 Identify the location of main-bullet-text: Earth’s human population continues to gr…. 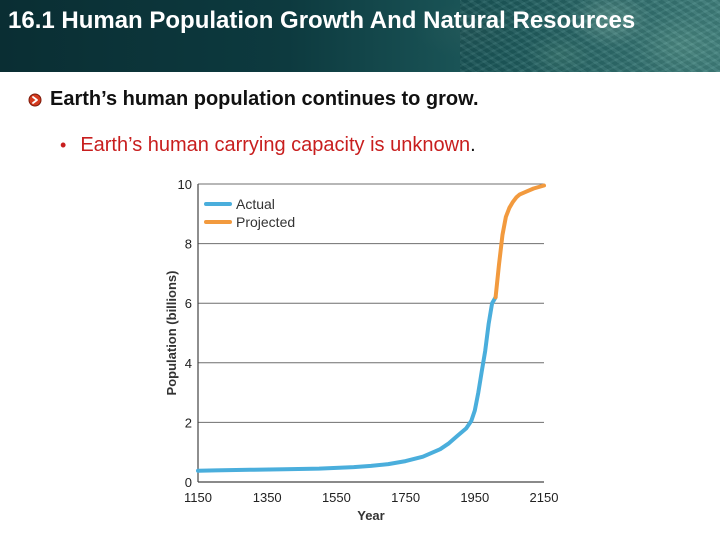
(264, 99).